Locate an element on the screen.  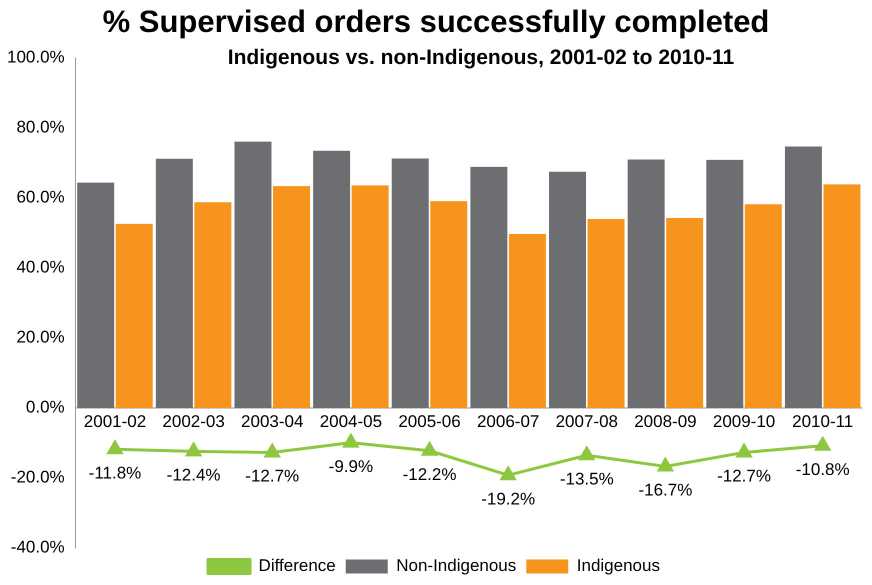
chart-subtitle: Indigenous vs. non-Indigenous, 2001-02 to 2010-11 is located at coordinates (481, 58).